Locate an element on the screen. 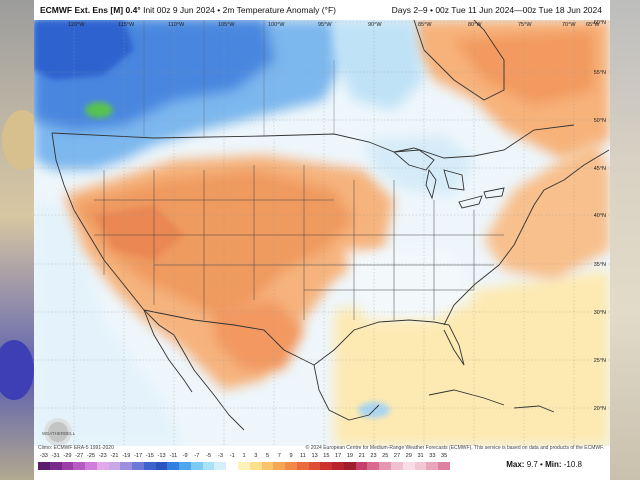 The width and height of the screenshot is (640, 480). lake-michigan is located at coordinates (431, 184).